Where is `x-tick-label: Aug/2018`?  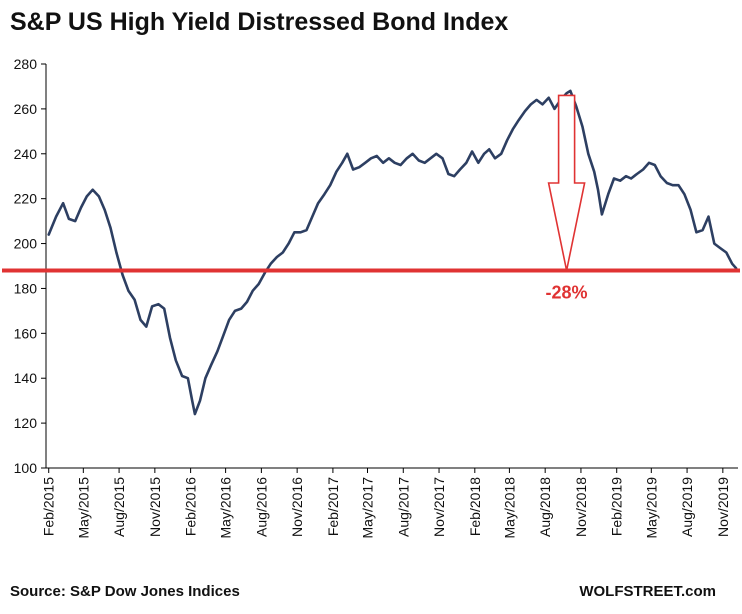
x-tick-label: Aug/2018 is located at coordinates (545, 507).